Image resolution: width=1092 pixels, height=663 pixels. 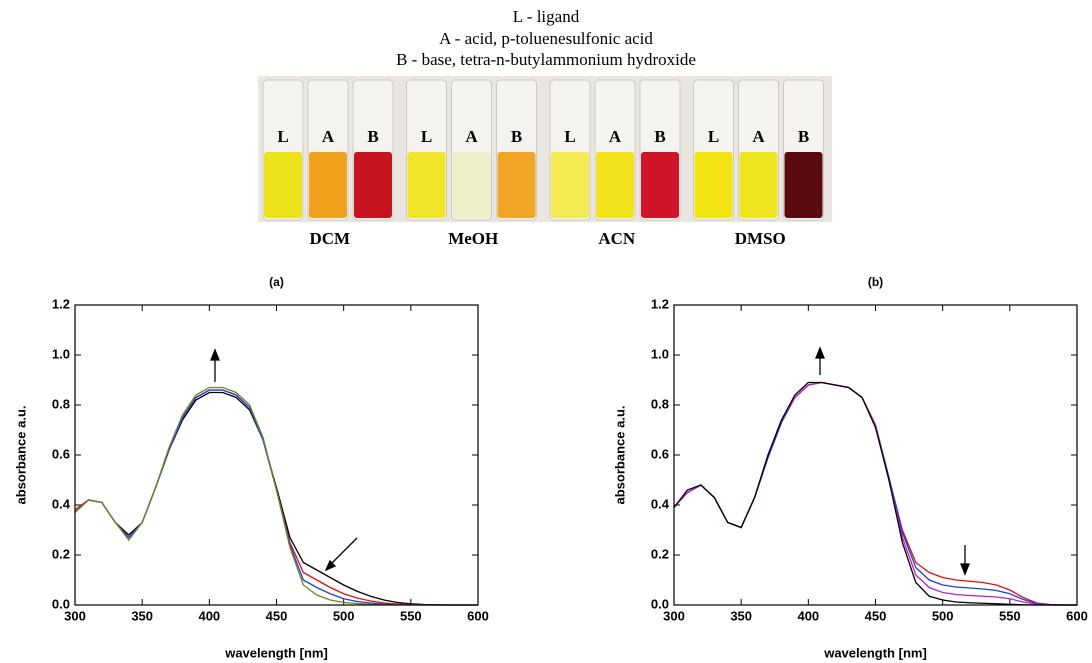 I want to click on solvent-label: DCM, so click(x=329, y=238).